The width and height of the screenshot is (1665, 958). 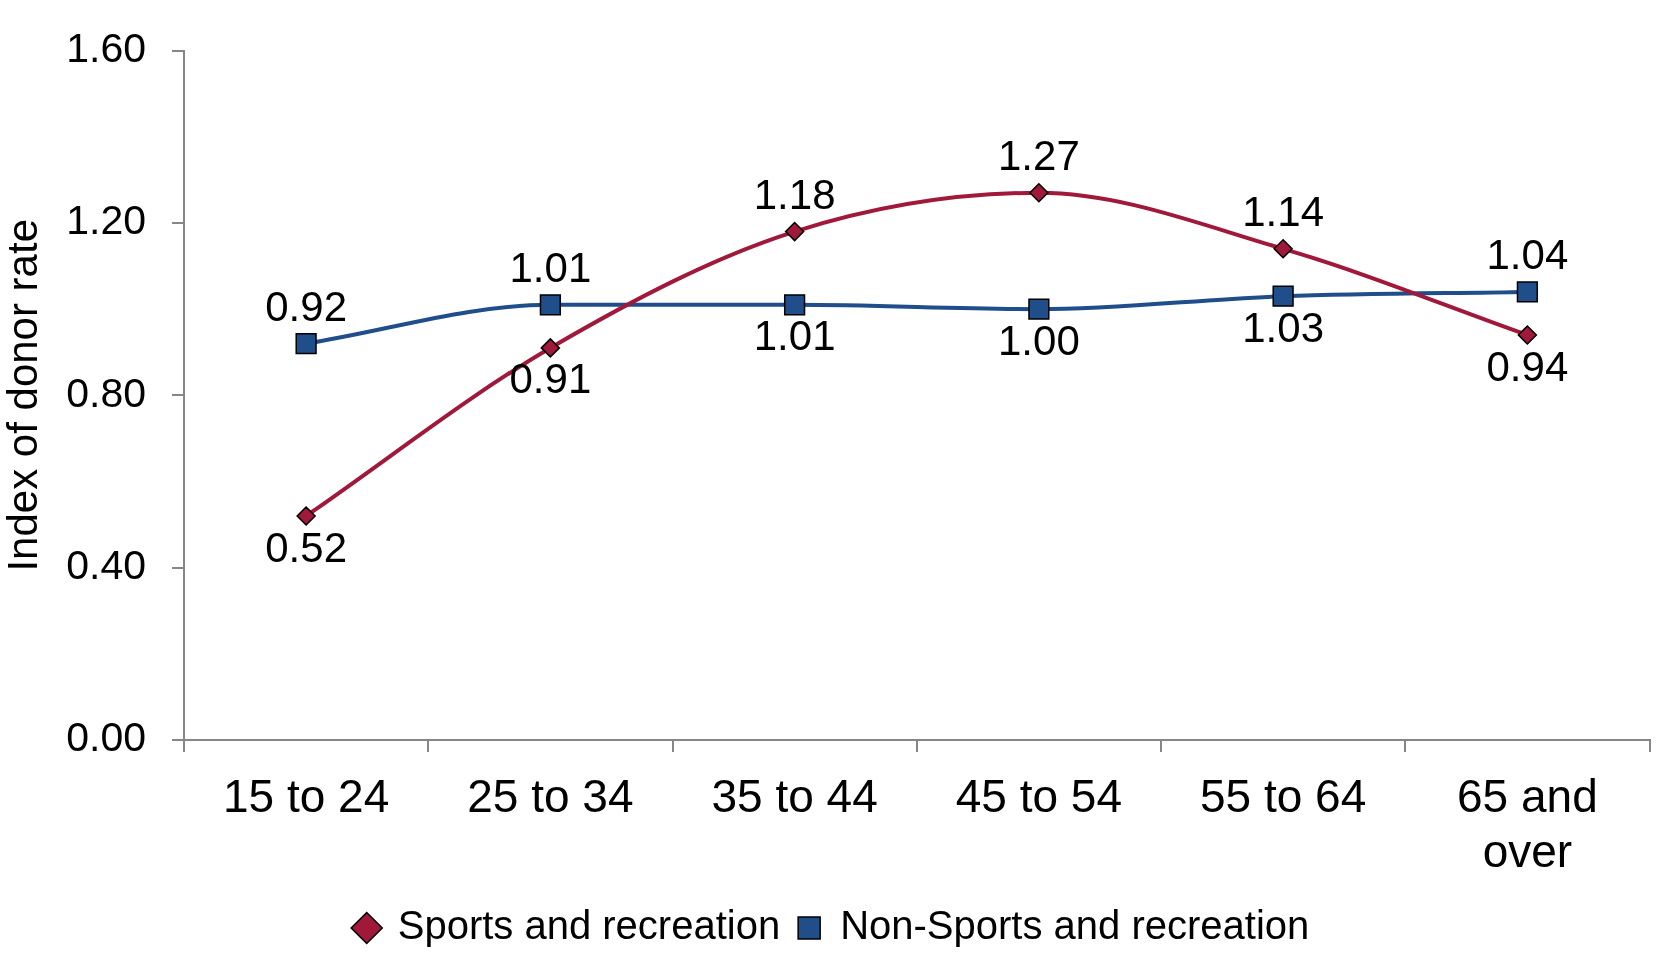 What do you see at coordinates (106, 564) in the screenshot?
I see `y-tick-label: 0.40` at bounding box center [106, 564].